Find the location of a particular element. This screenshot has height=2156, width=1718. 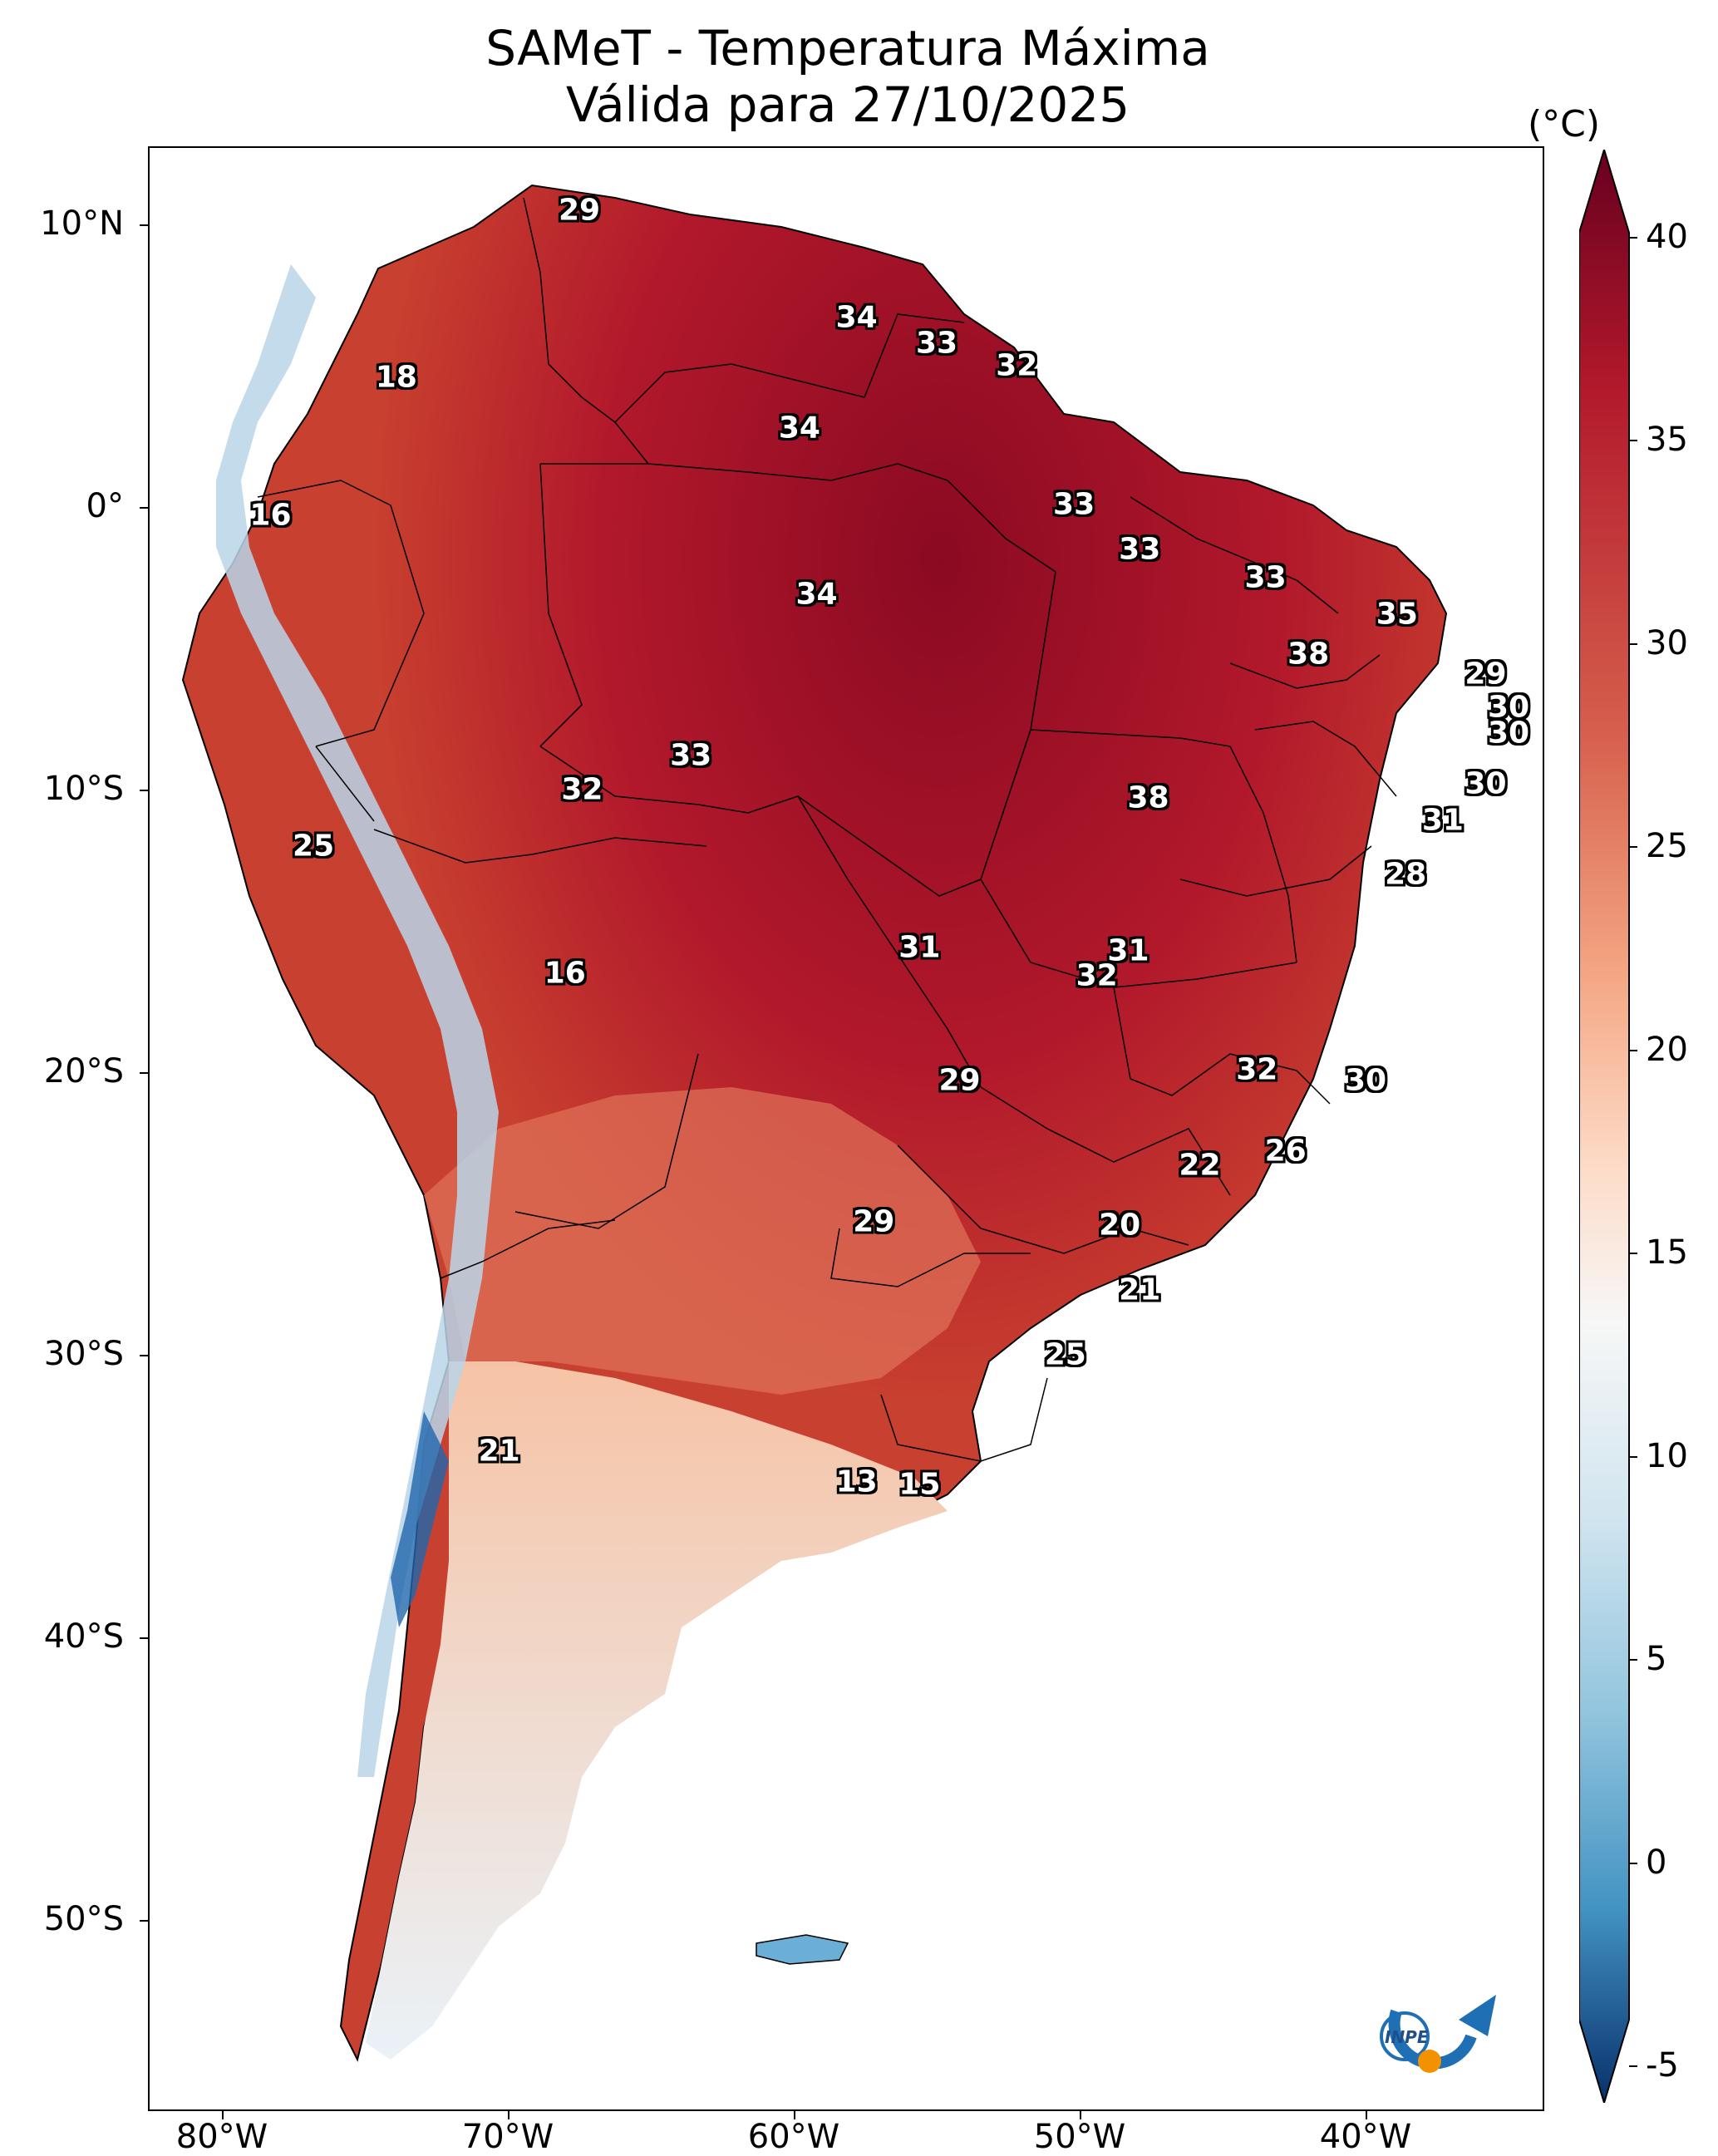

colorbar-unit-label: (°C) is located at coordinates (1564, 124).